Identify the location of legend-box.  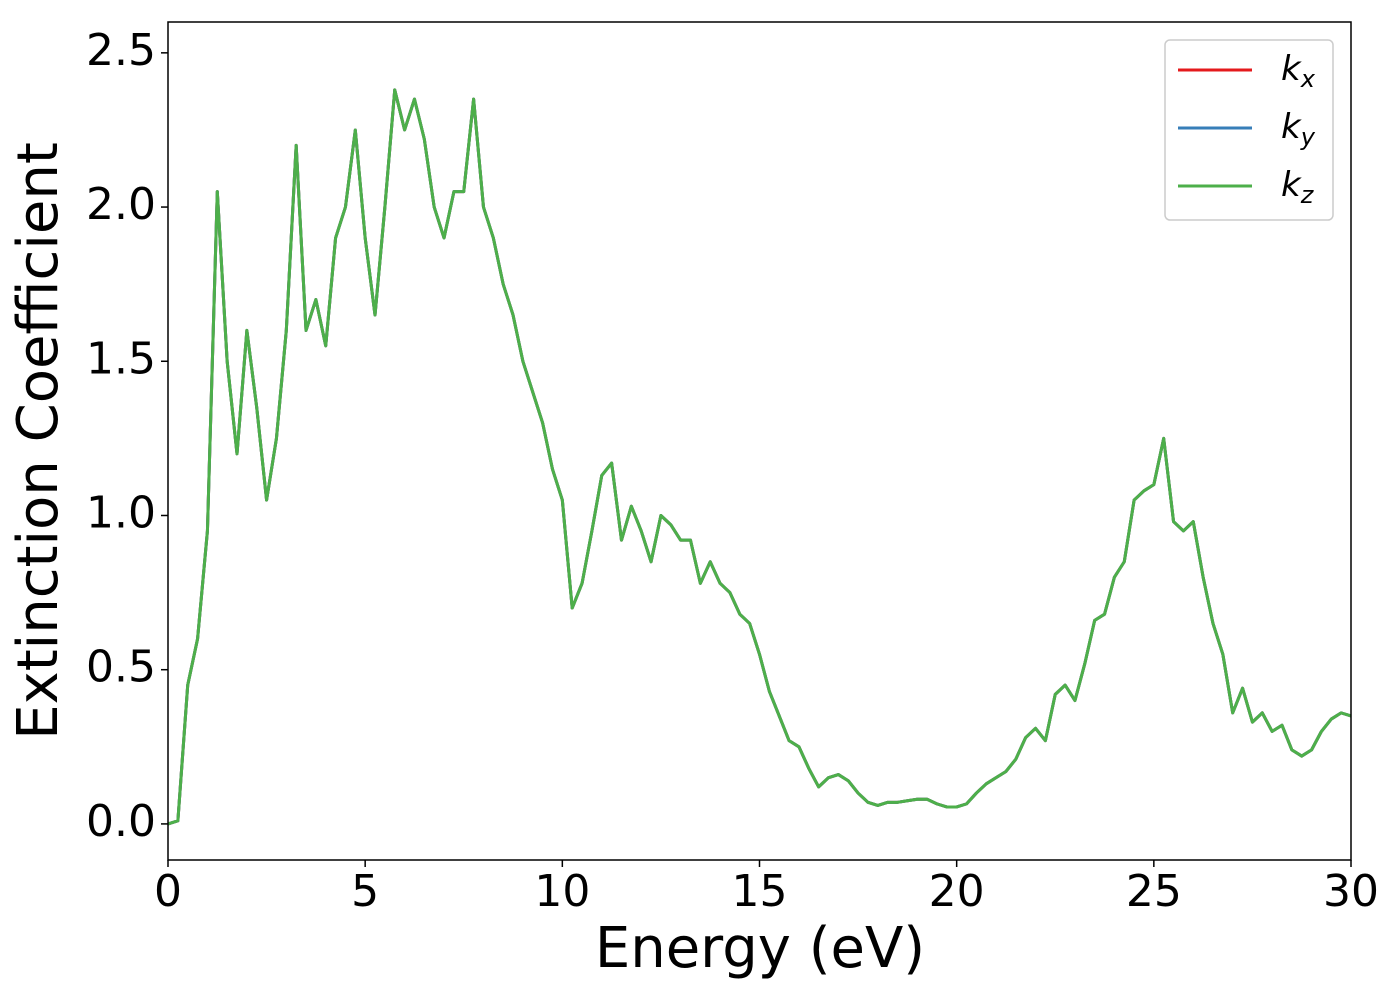
(1249, 130).